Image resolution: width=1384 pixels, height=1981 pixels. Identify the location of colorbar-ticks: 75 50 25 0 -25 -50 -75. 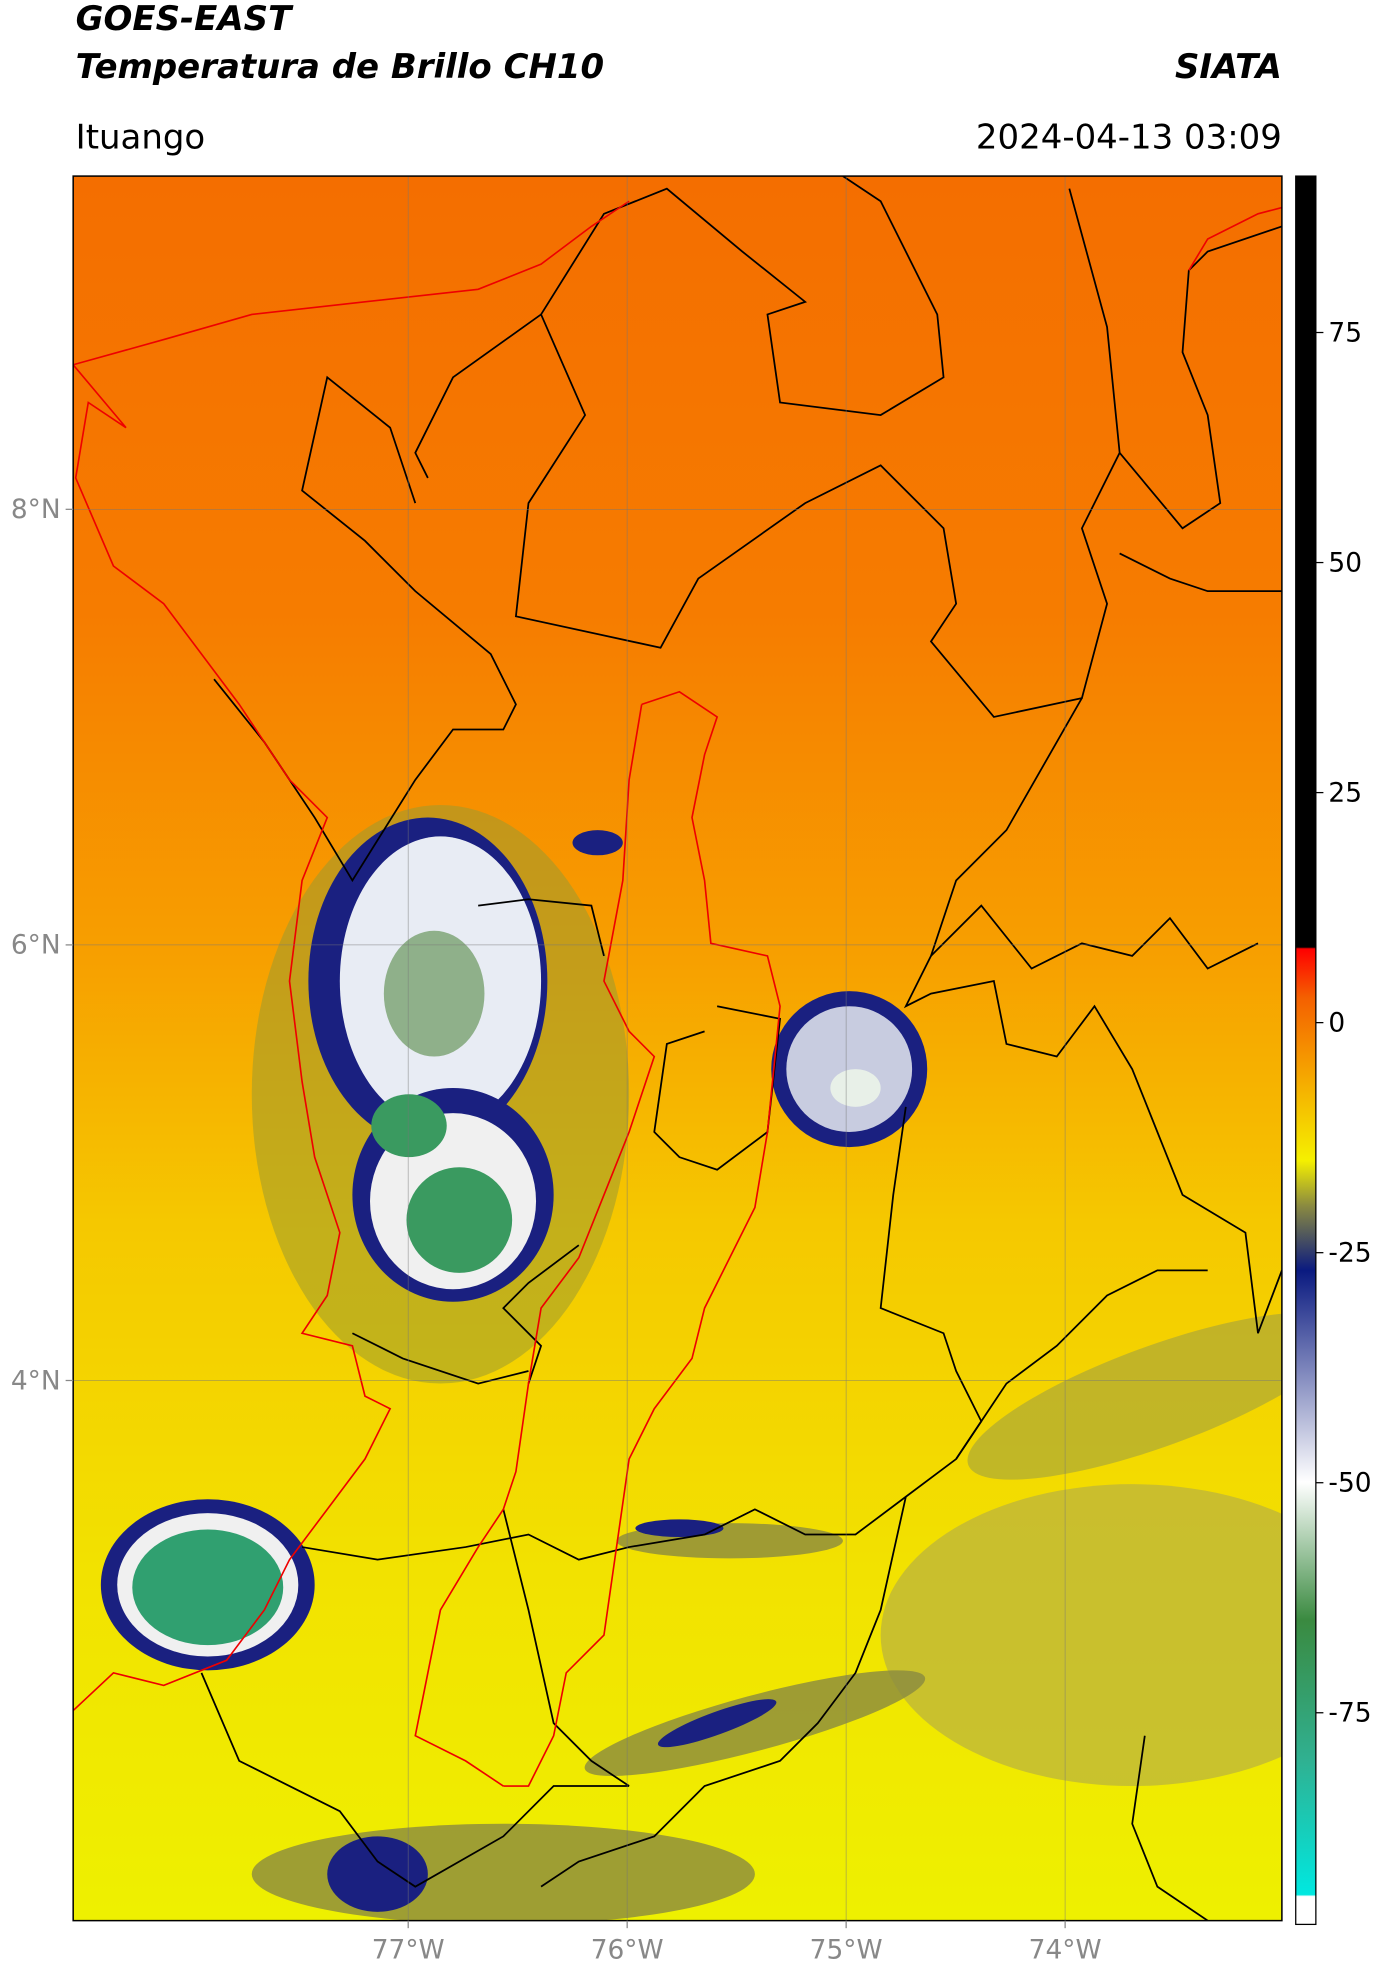
(1343, 1023).